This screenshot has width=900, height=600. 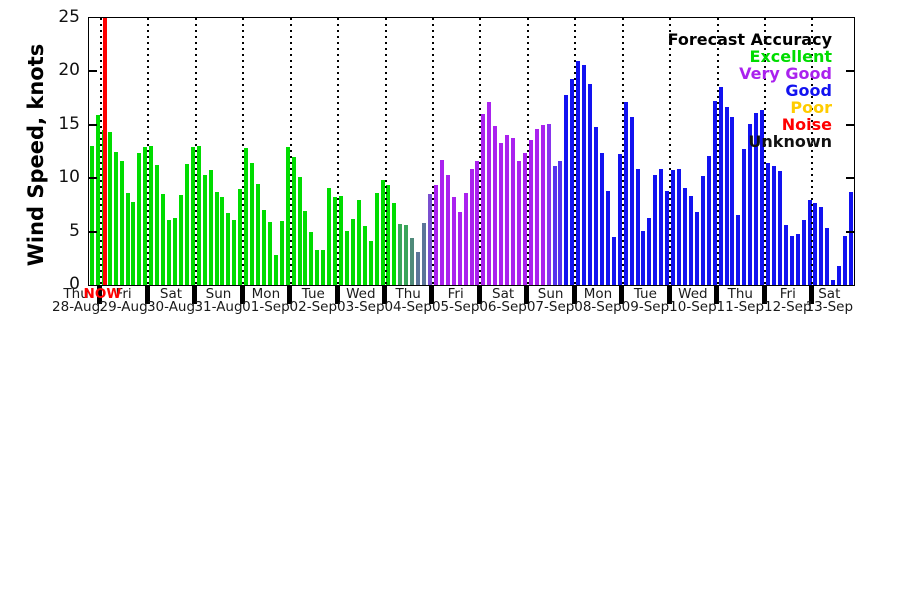 I want to click on y-tick-label: 0, so click(x=74, y=284).